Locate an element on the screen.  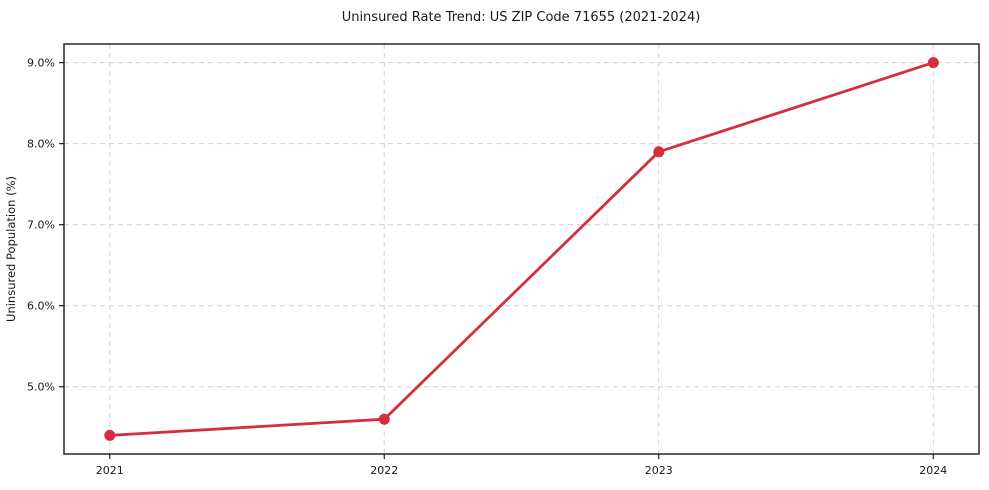
y-tick-label: 9.0% is located at coordinates (41, 63).